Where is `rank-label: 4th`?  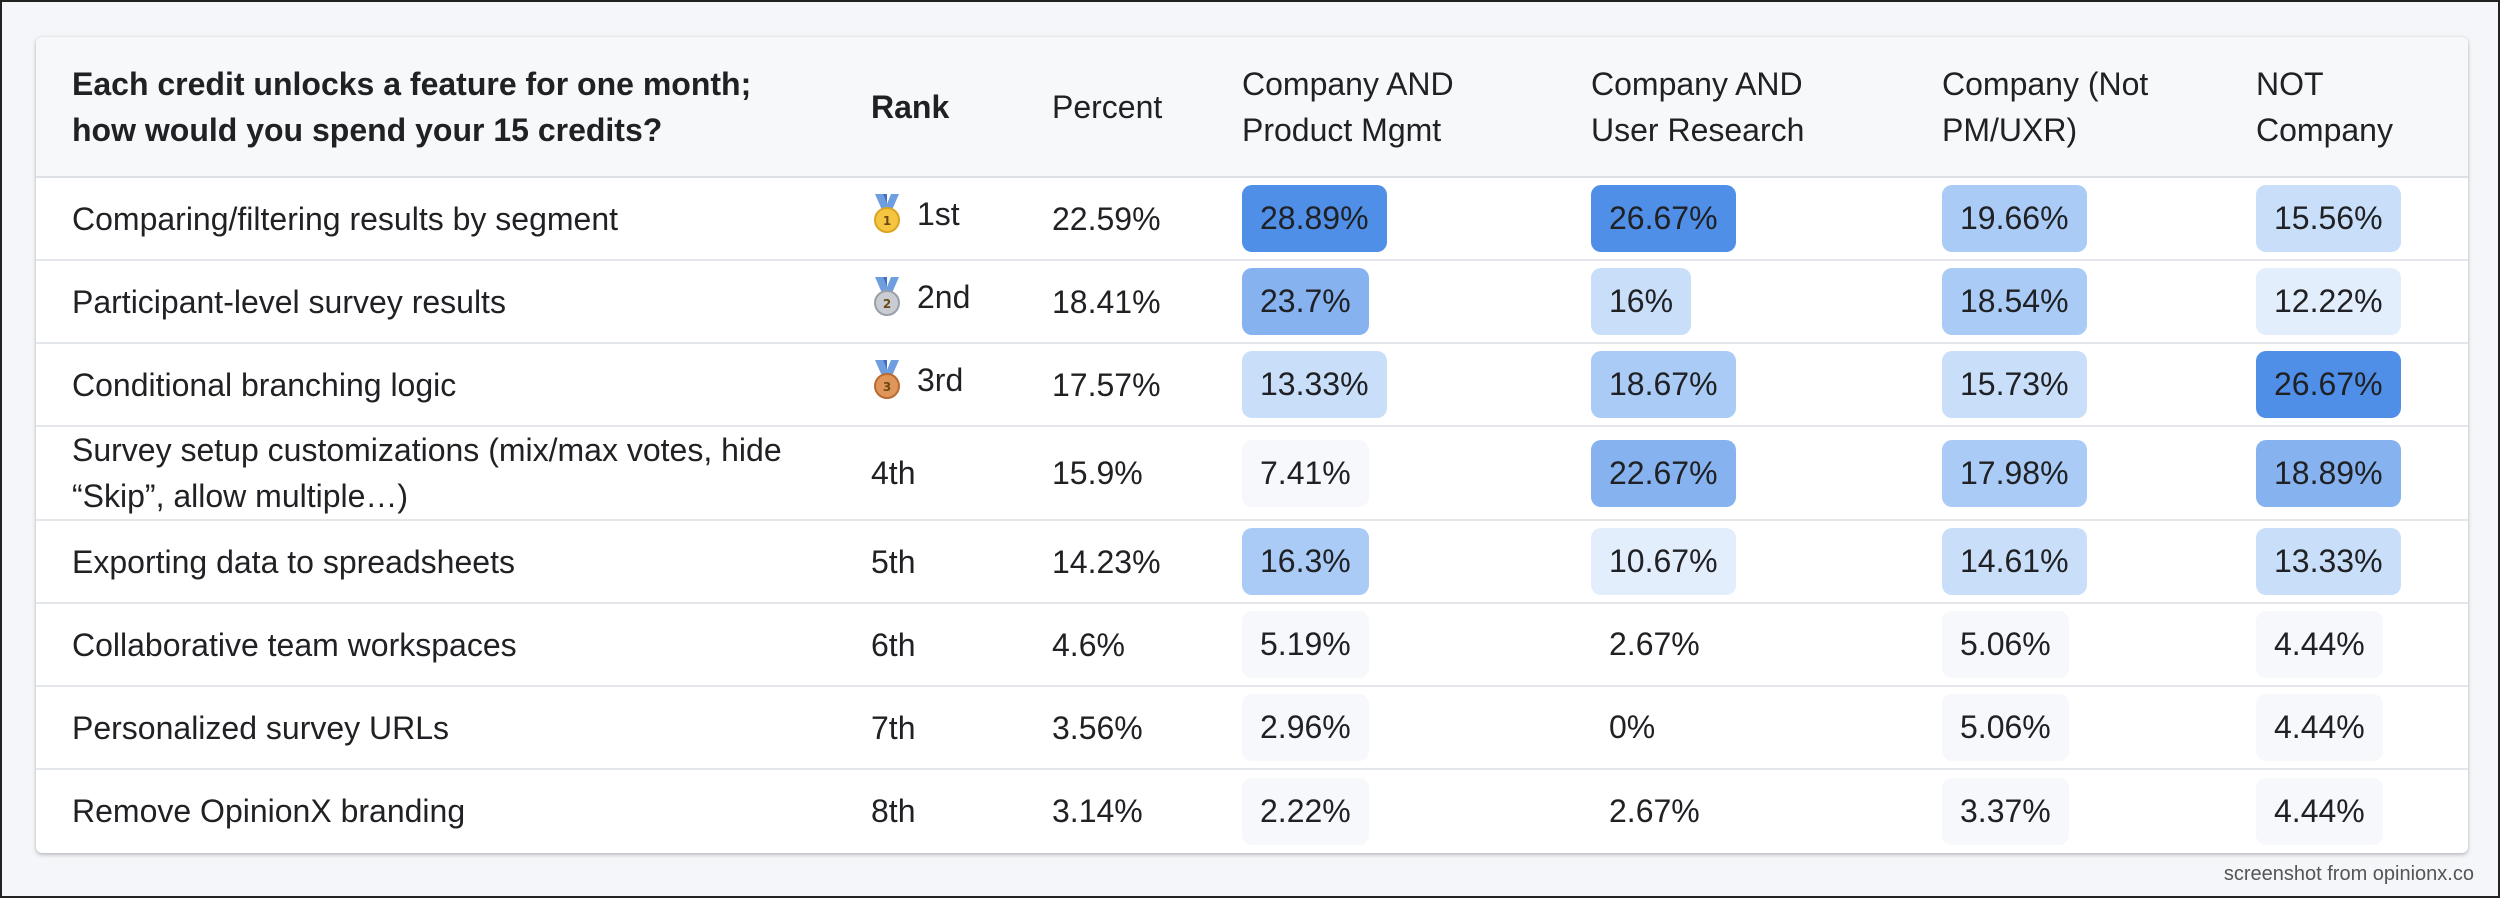
rank-label: 4th is located at coordinates (893, 473).